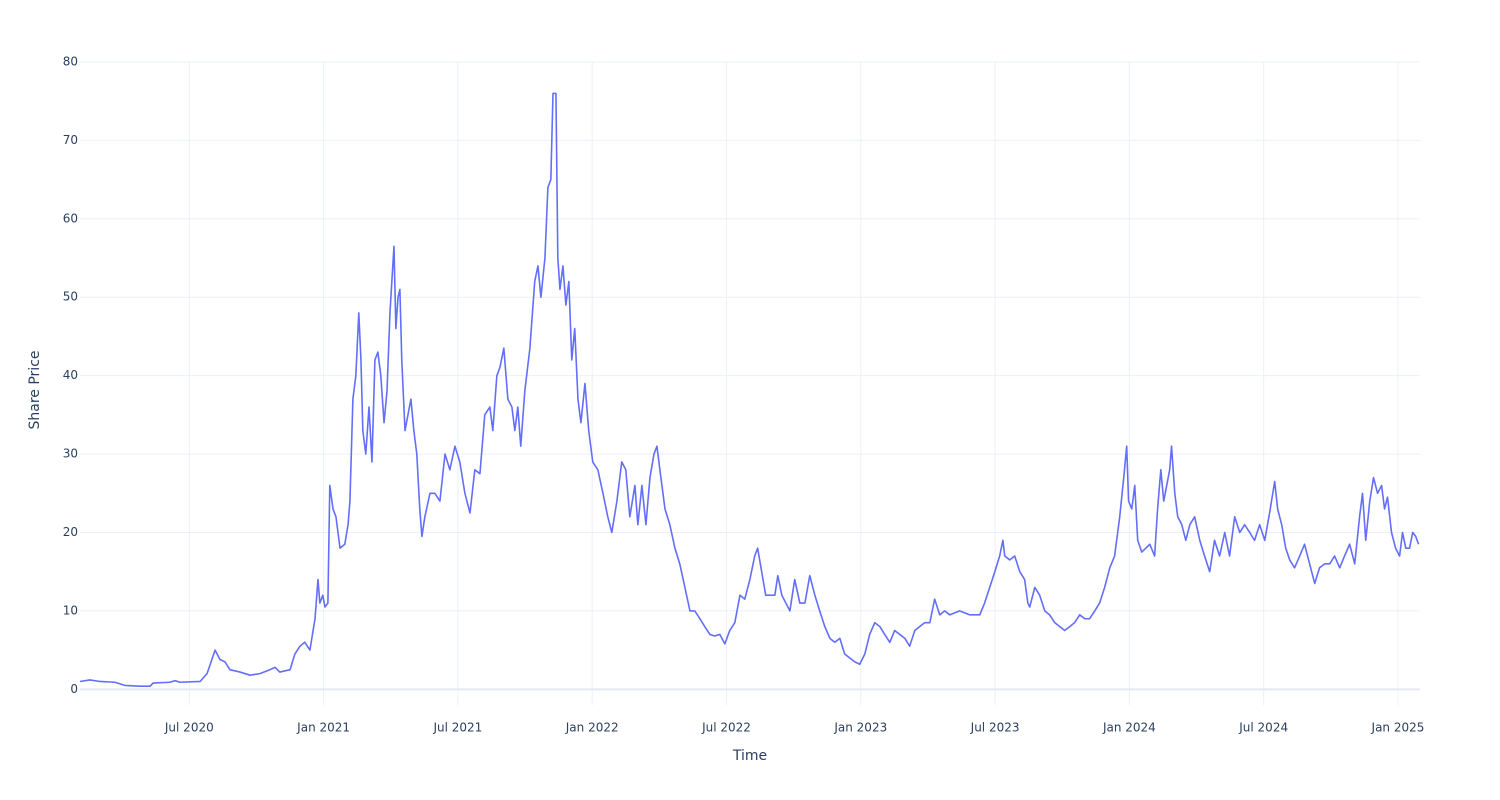  I want to click on y-axis-title: Share Price, so click(35, 389).